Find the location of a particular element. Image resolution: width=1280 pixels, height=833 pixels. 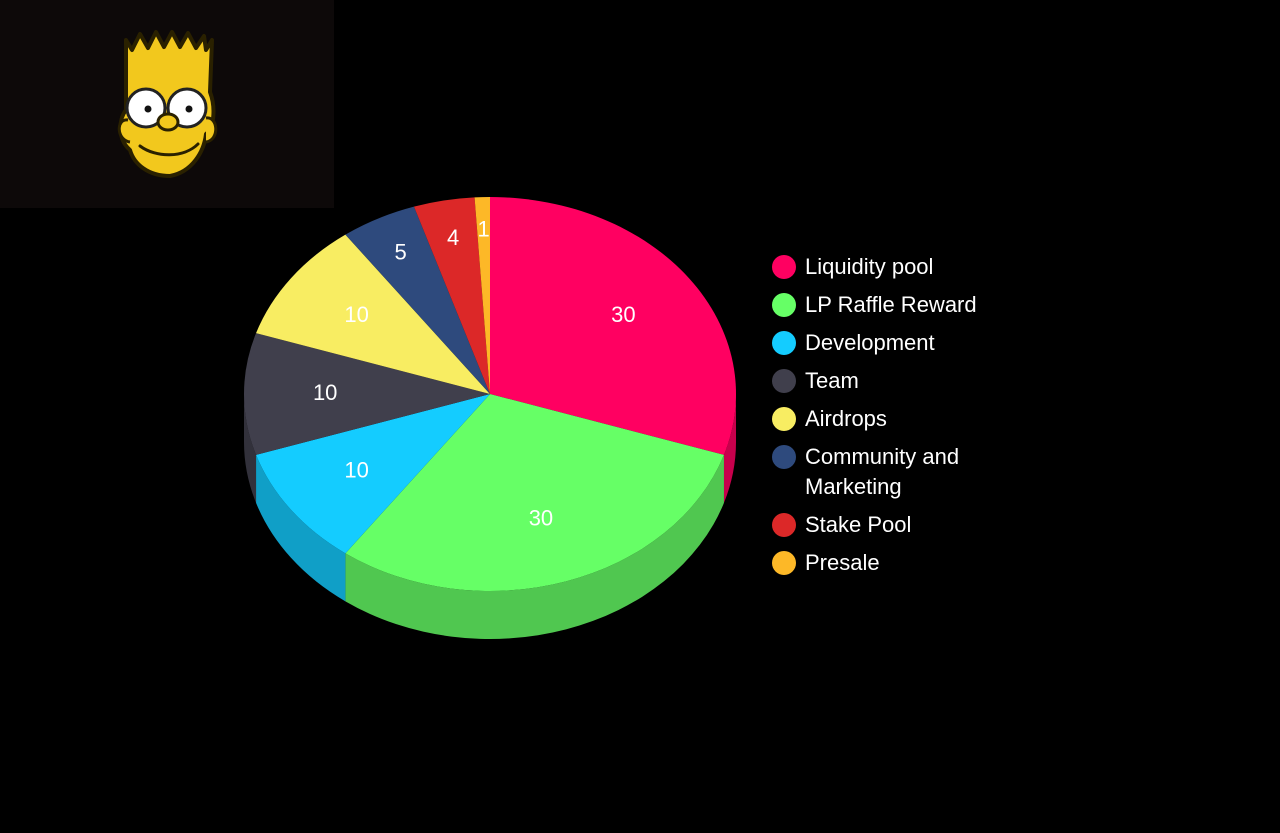

data-label-lp-raffle-reward: 30 is located at coordinates (541, 517).